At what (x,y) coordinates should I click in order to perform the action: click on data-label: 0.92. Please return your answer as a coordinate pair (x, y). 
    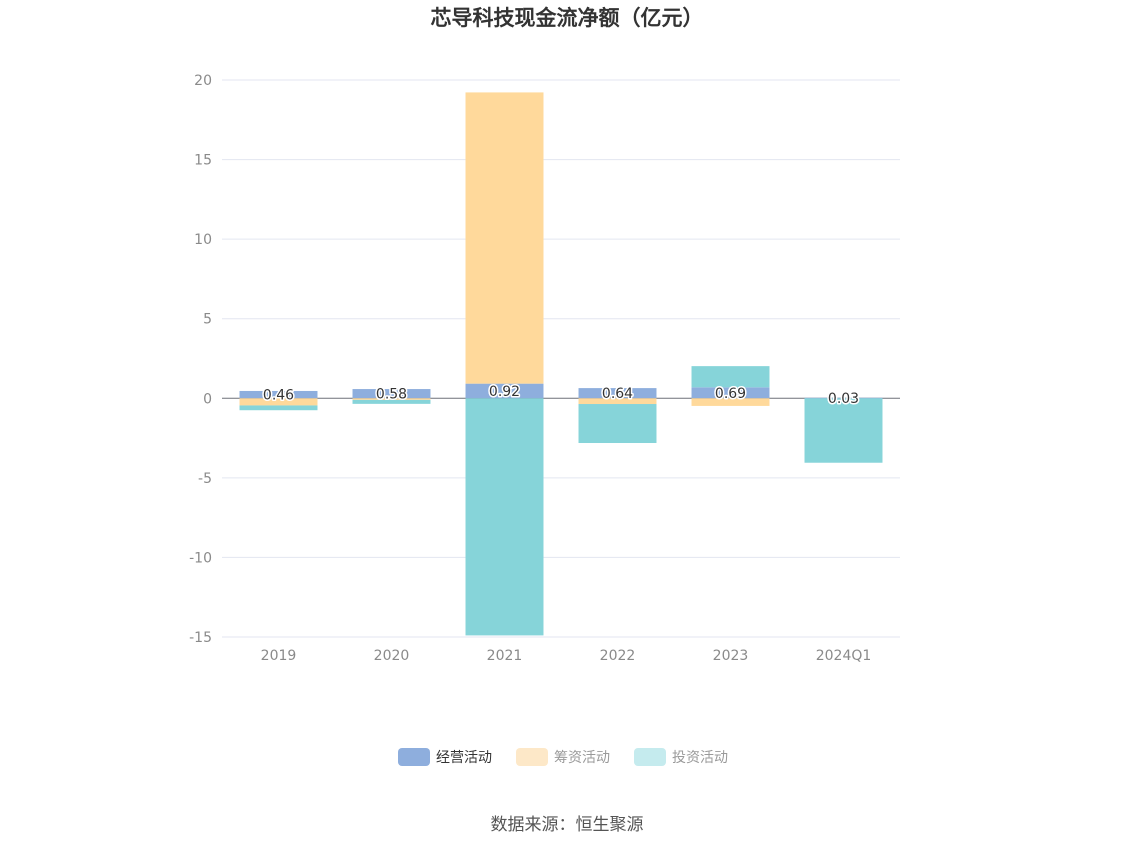
    Looking at the image, I should click on (504, 392).